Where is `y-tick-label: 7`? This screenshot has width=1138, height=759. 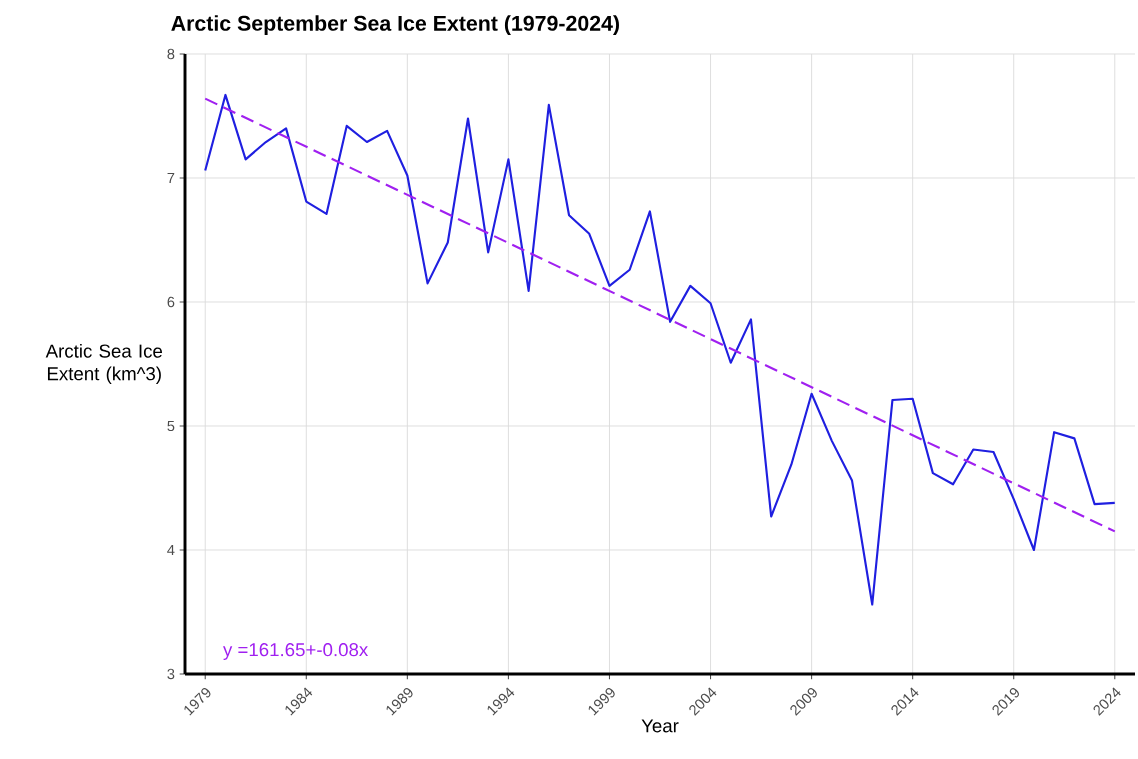
y-tick-label: 7 is located at coordinates (171, 178).